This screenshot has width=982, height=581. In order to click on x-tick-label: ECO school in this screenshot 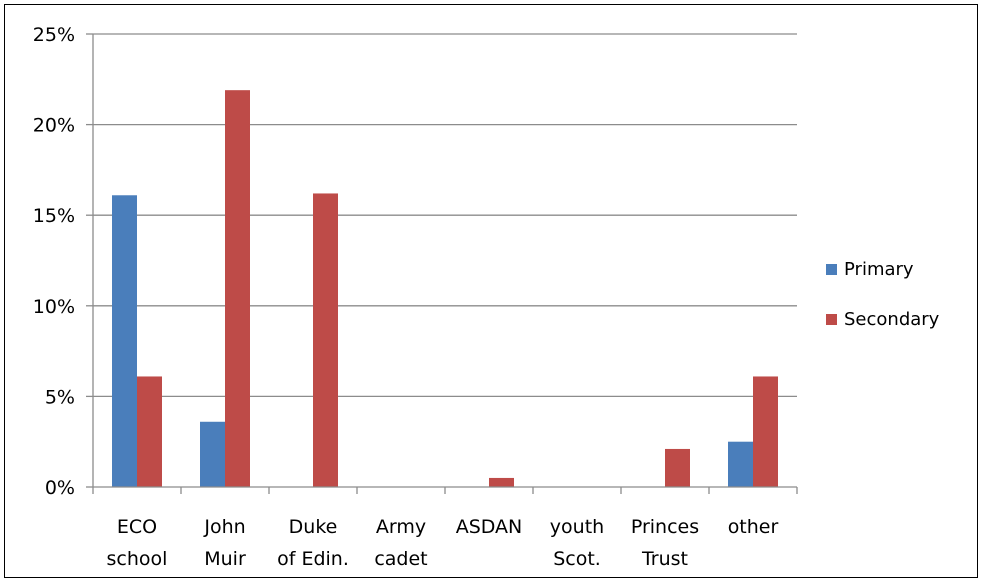, I will do `click(137, 543)`.